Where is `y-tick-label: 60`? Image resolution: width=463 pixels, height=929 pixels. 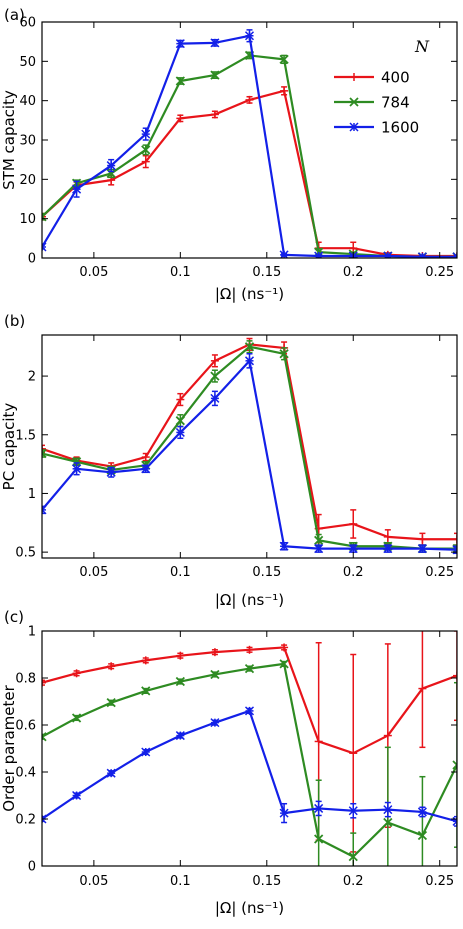 y-tick-label: 60 is located at coordinates (27, 23).